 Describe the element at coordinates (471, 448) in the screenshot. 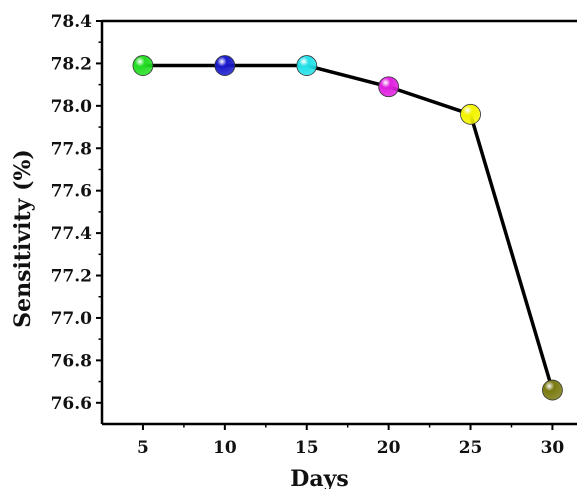

I see `x-tick-label: 25` at that location.